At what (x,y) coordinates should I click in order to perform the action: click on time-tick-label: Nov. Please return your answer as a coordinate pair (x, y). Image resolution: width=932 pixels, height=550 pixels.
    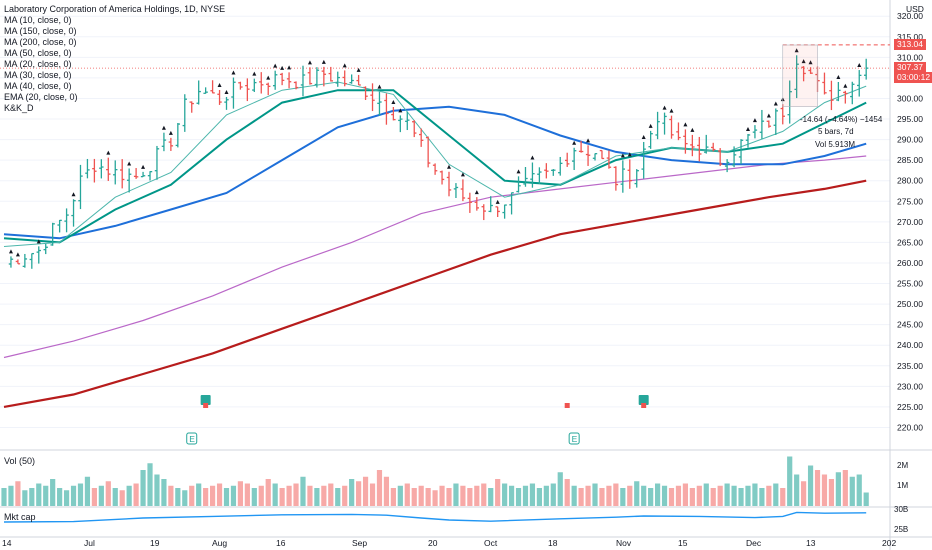
    Looking at the image, I should click on (624, 543).